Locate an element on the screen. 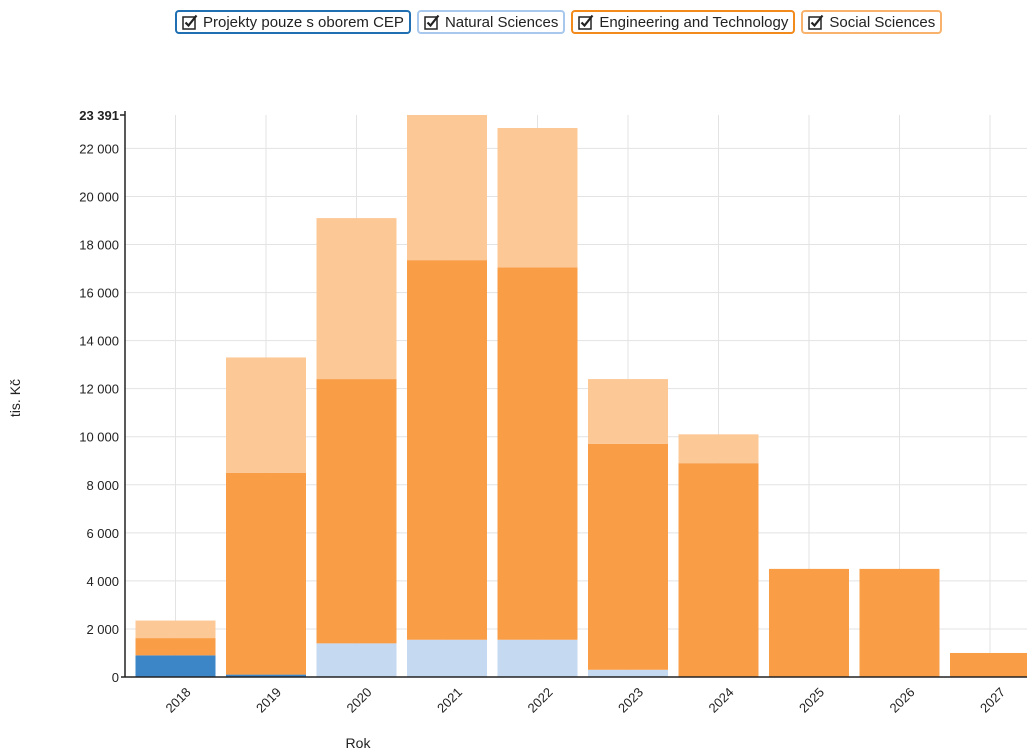  y-tick-label-max: 23 391 is located at coordinates (99, 115).